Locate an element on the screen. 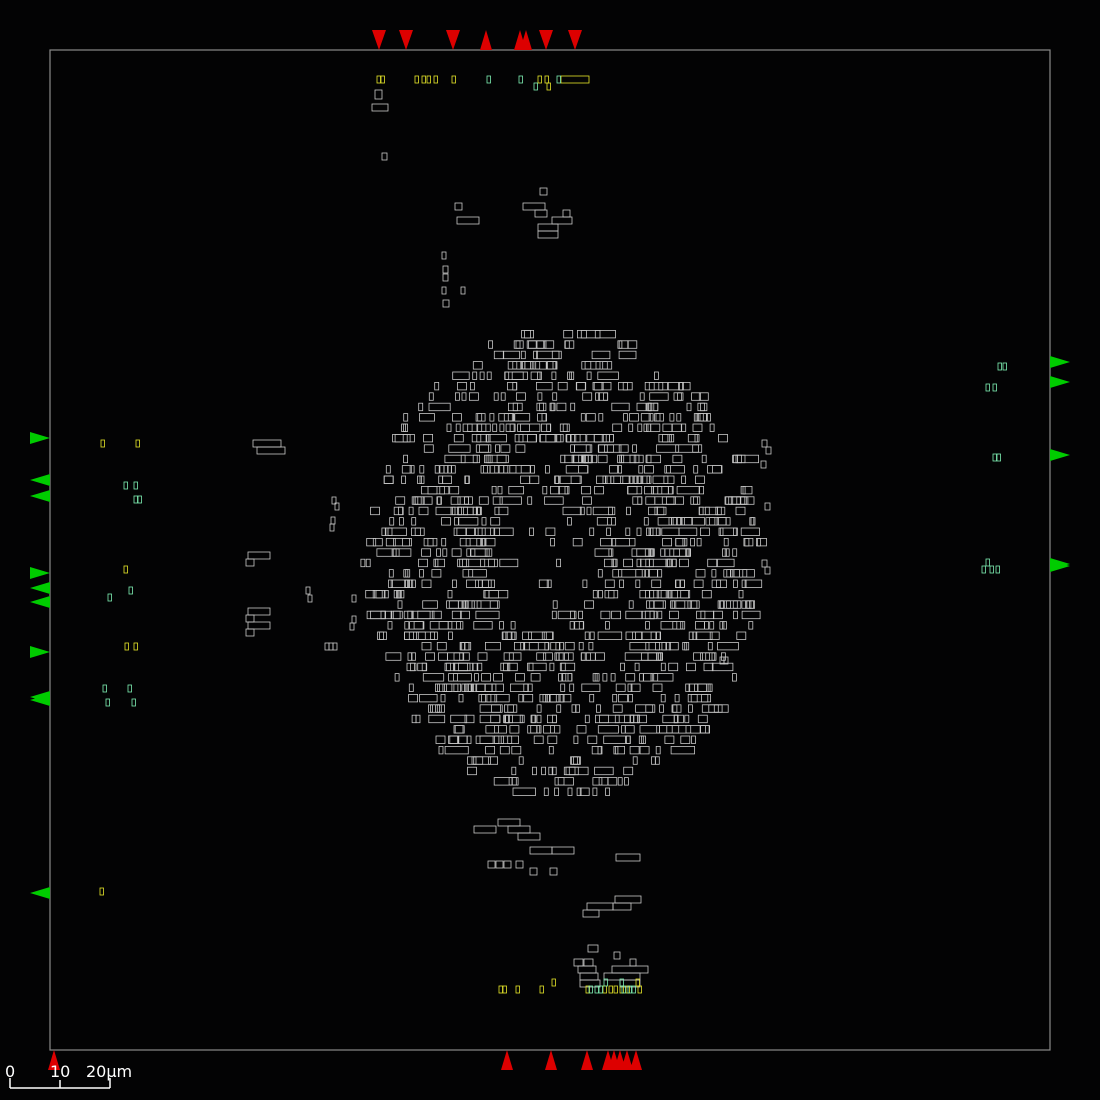  io-pin-left is located at coordinates (40, 496).